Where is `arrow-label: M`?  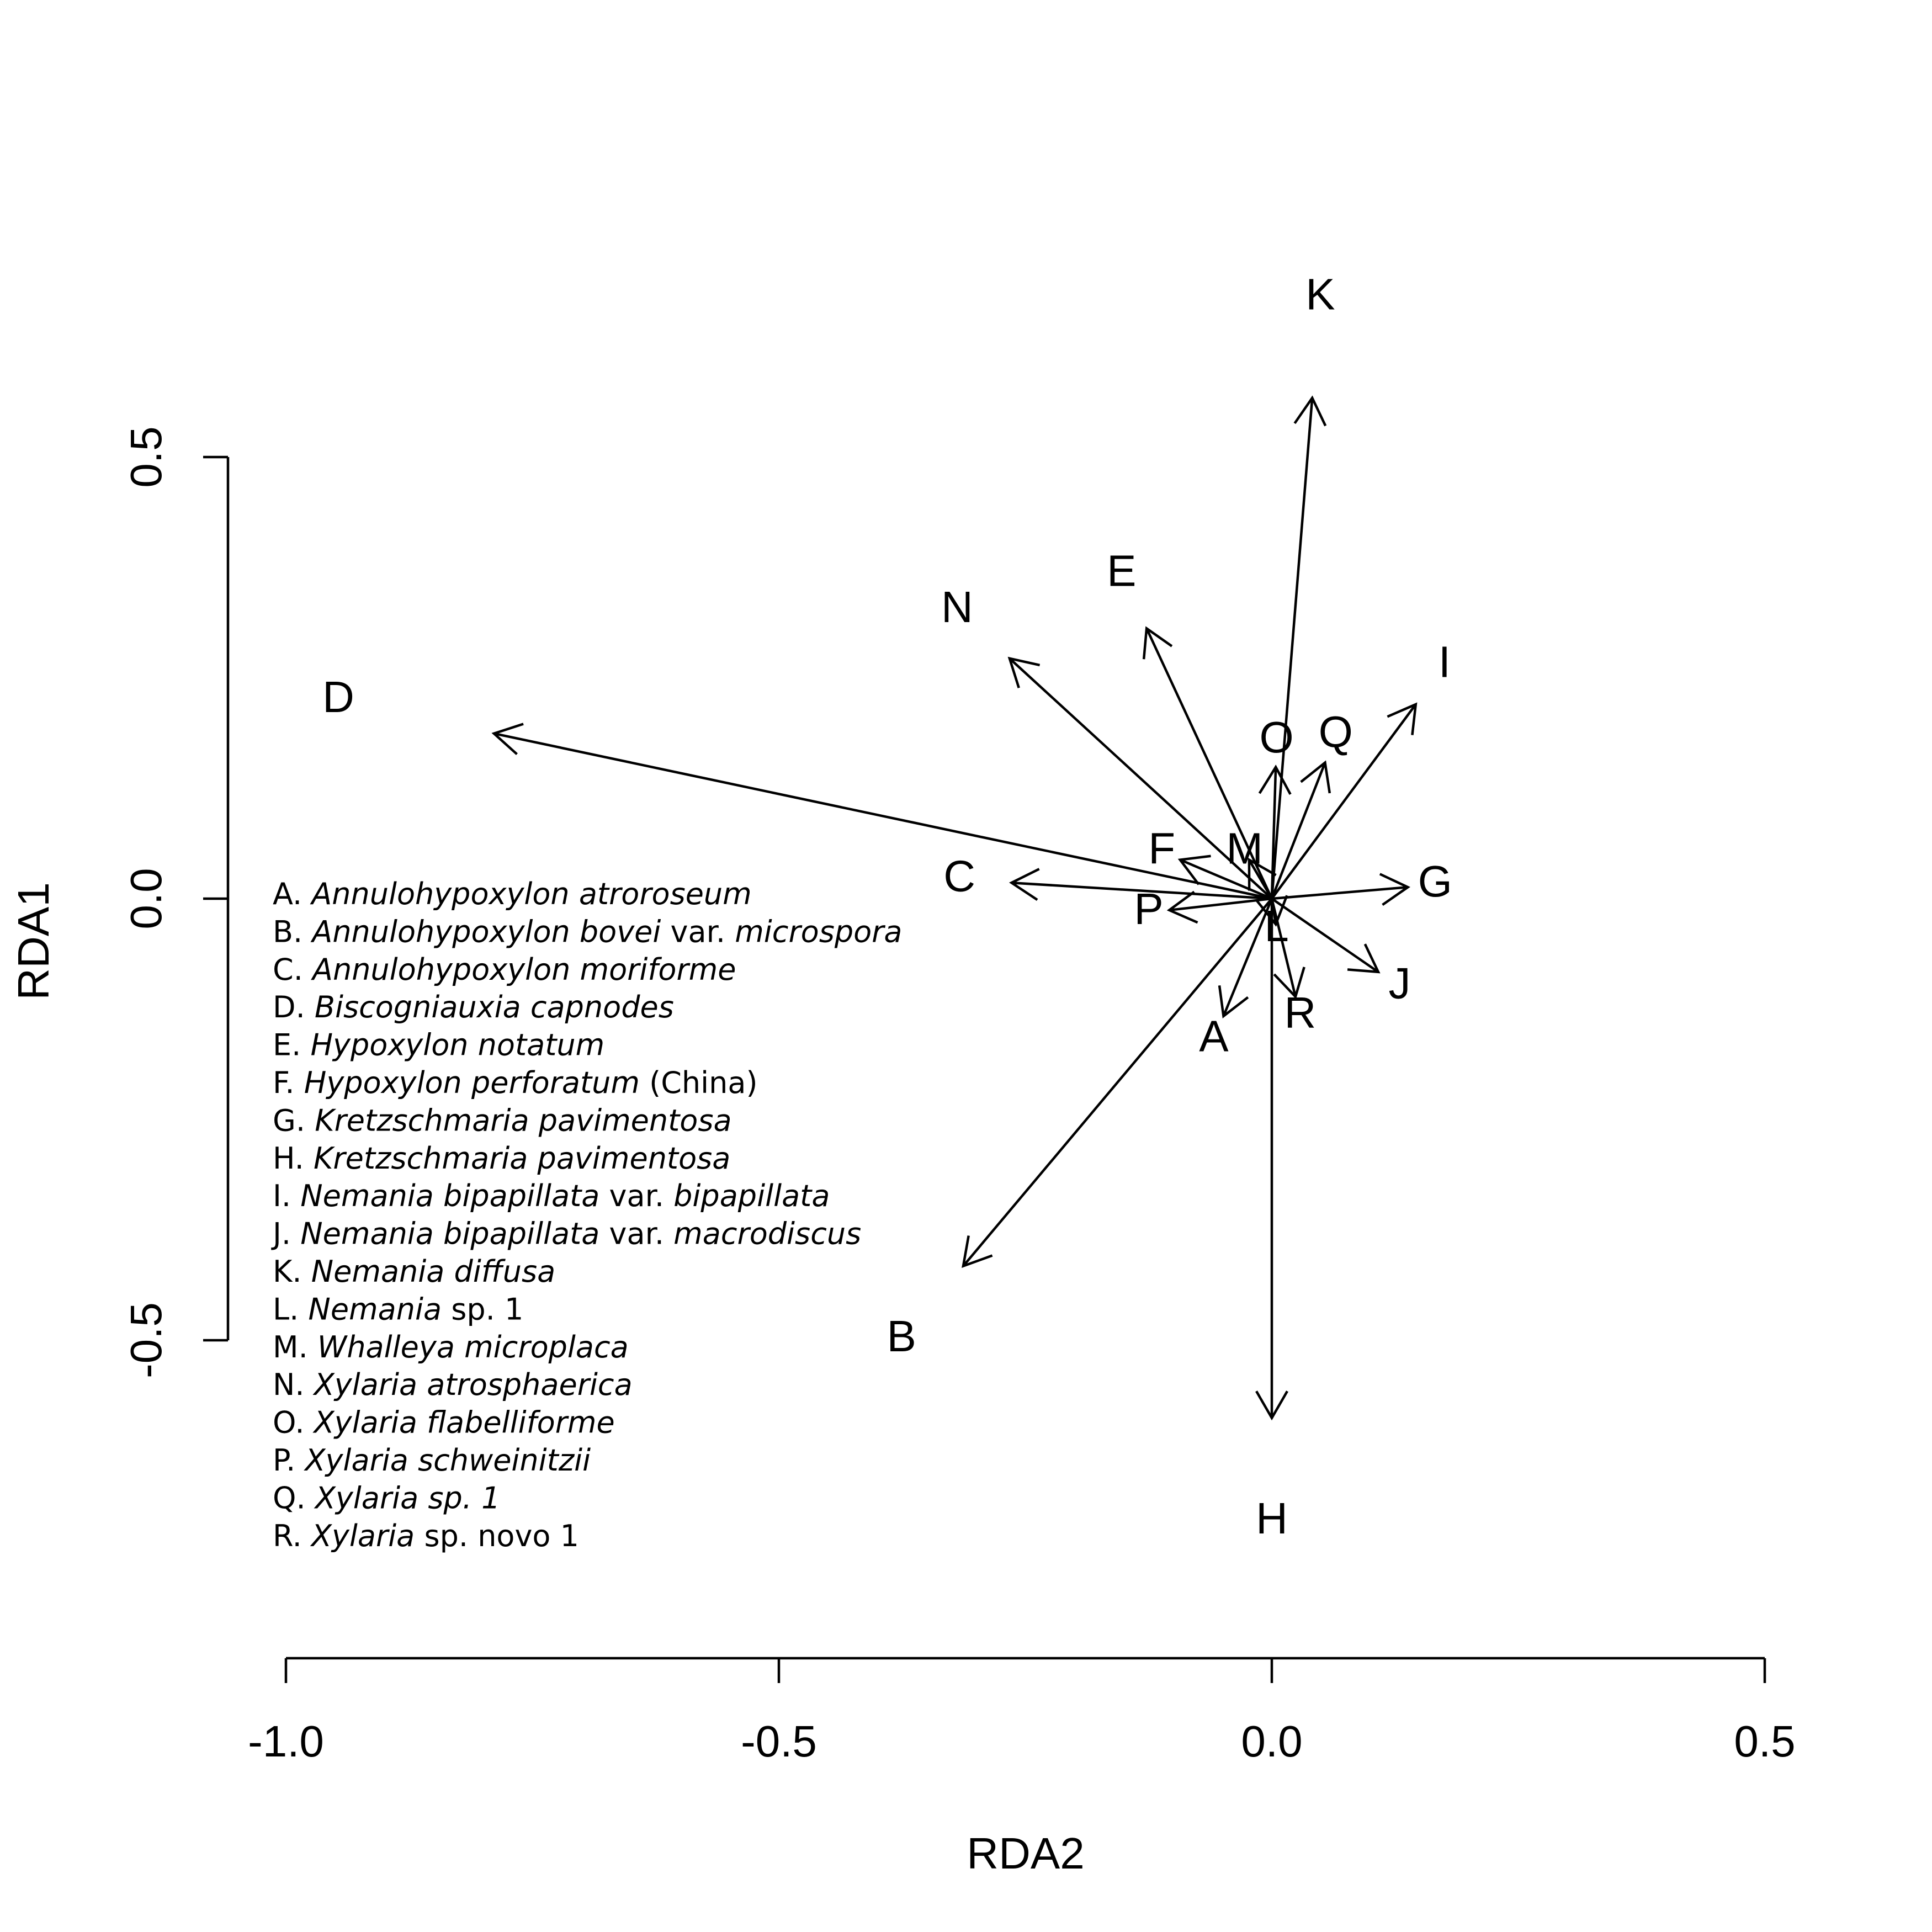 arrow-label: M is located at coordinates (1245, 848).